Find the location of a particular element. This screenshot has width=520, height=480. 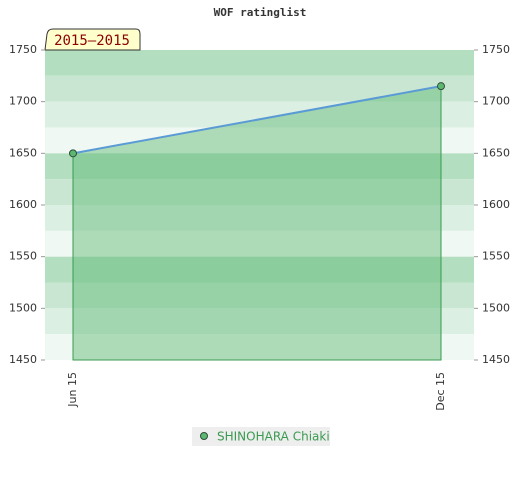

y2-tick-label: 1650 is located at coordinates (496, 152).